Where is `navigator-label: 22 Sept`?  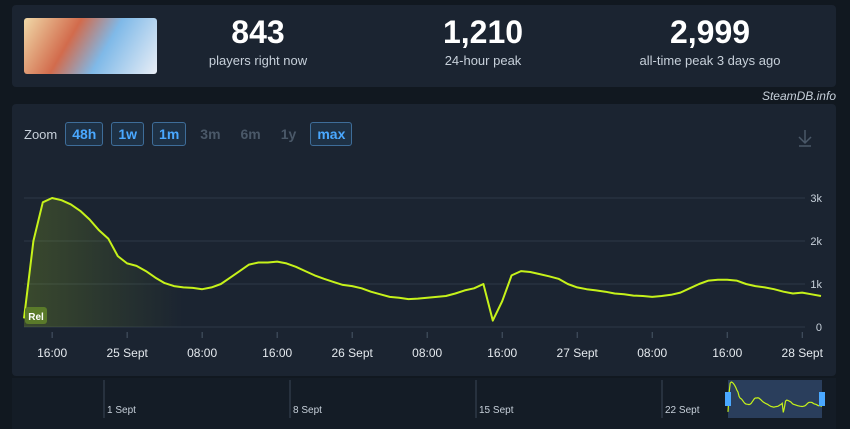 navigator-label: 22 Sept is located at coordinates (682, 410).